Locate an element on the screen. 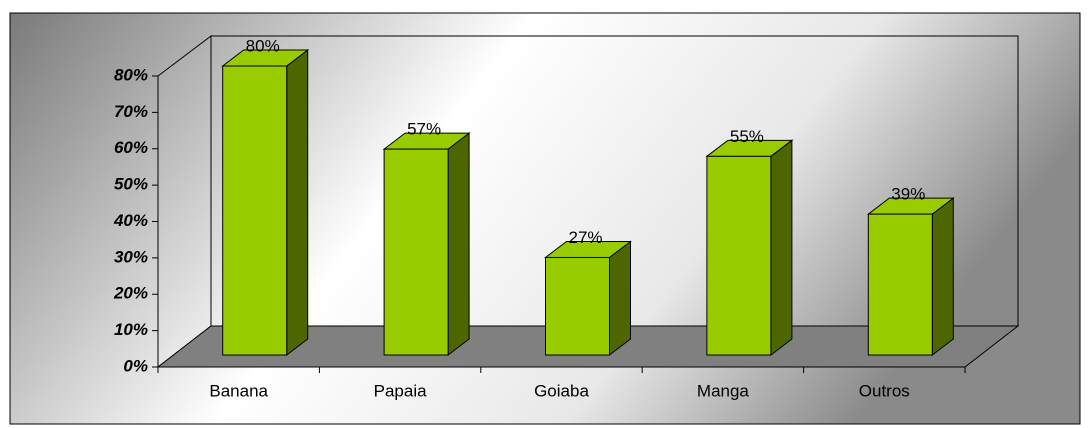 This screenshot has height=428, width=1091. y-tick-label: 40% is located at coordinates (130, 220).